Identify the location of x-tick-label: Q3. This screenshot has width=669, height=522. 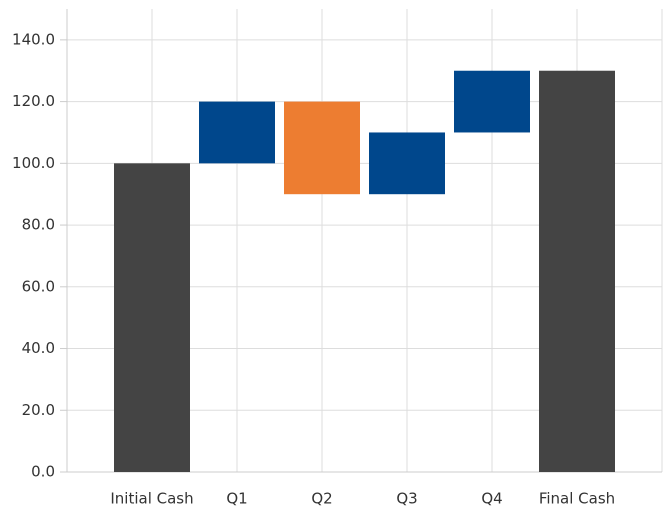
(406, 499).